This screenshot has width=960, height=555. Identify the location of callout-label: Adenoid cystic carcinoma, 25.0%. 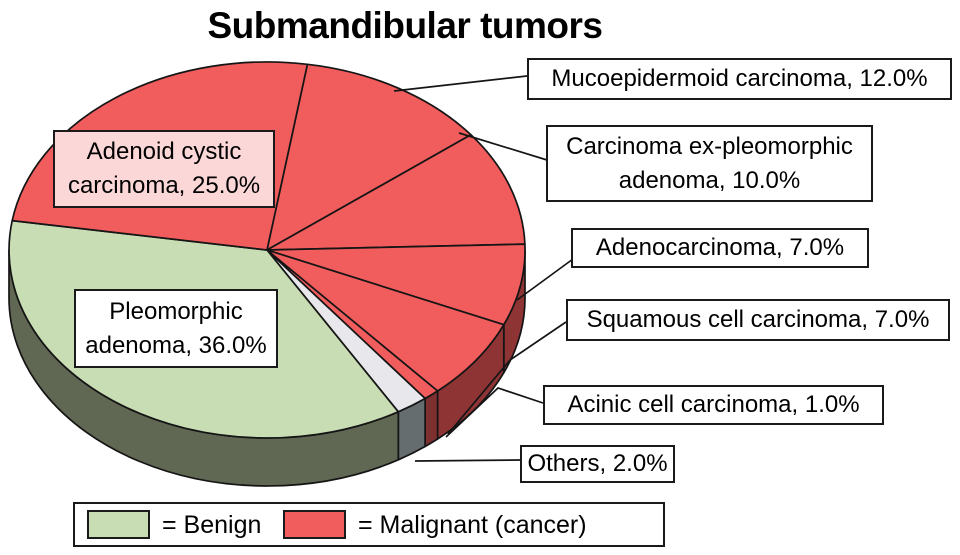
(164, 168).